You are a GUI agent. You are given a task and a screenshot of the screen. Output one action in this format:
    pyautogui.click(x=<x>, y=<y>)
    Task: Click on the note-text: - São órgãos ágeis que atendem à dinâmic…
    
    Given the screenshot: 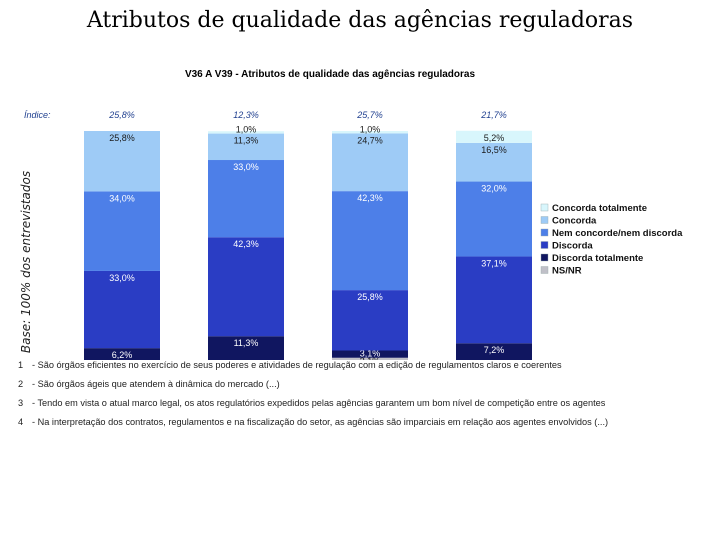 What is the action you would take?
    pyautogui.click(x=156, y=384)
    